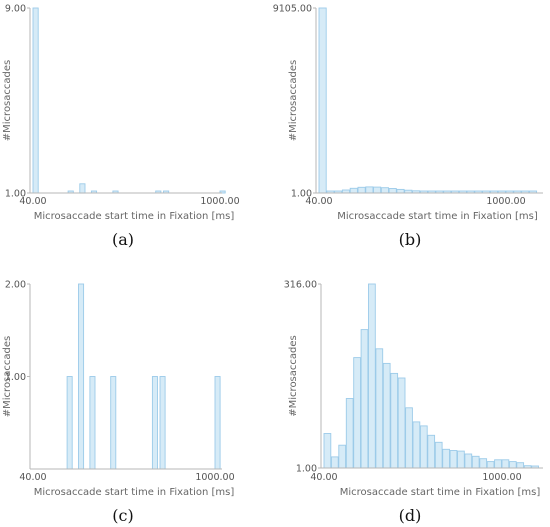 The image size is (550, 527). Describe the element at coordinates (15, 285) in the screenshot. I see `y-tick-label: 2.00` at that location.